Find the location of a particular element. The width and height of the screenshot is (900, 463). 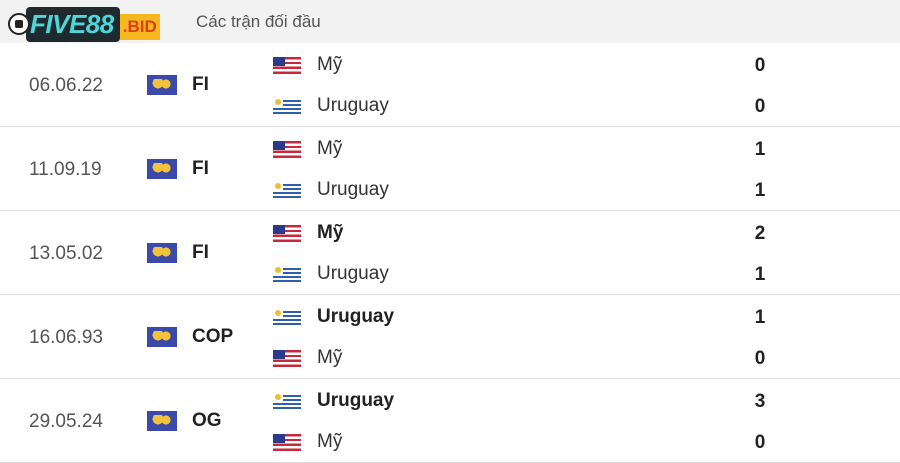

five88-logo: FIVE88 .BID is located at coordinates (84, 24).